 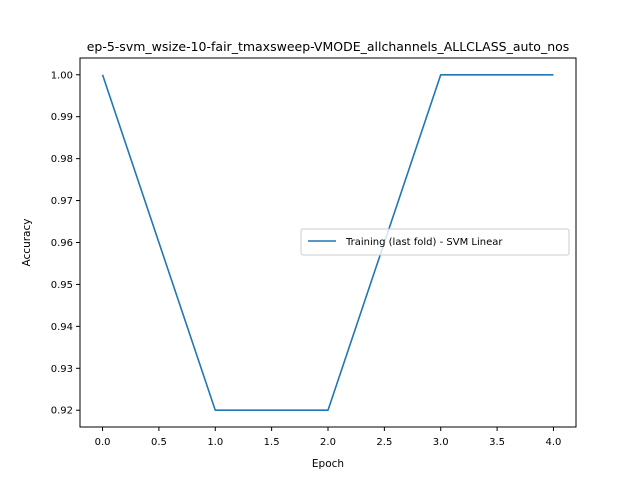 I want to click on y-tick-label: 0.97, so click(x=62, y=201).